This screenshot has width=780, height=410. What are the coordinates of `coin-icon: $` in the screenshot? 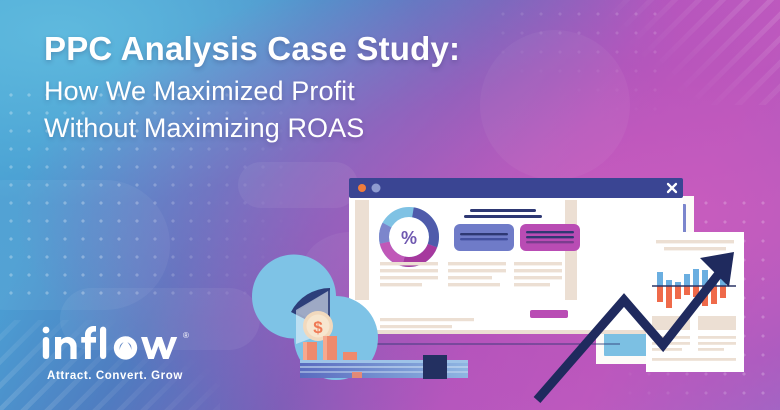 It's located at (318, 326).